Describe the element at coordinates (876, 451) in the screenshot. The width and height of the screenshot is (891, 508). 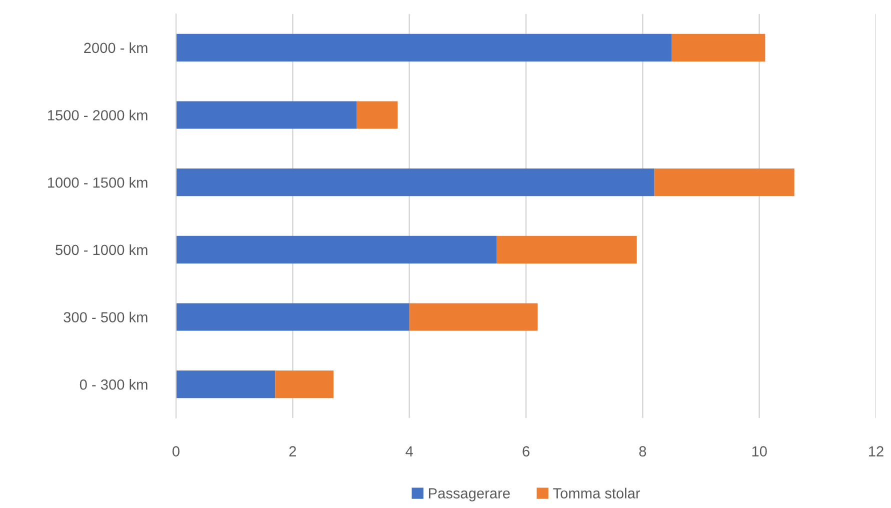
I see `x-tick-label: 12` at that location.